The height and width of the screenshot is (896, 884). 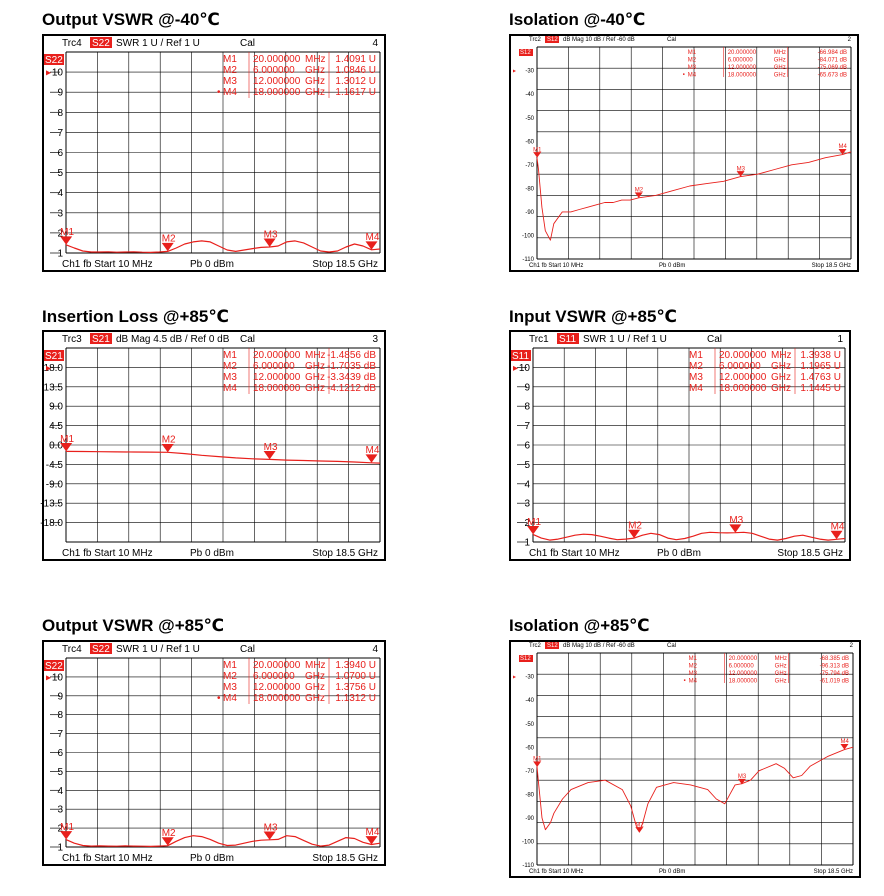 I want to click on marker-value: 1.4763 U, so click(x=820, y=377).